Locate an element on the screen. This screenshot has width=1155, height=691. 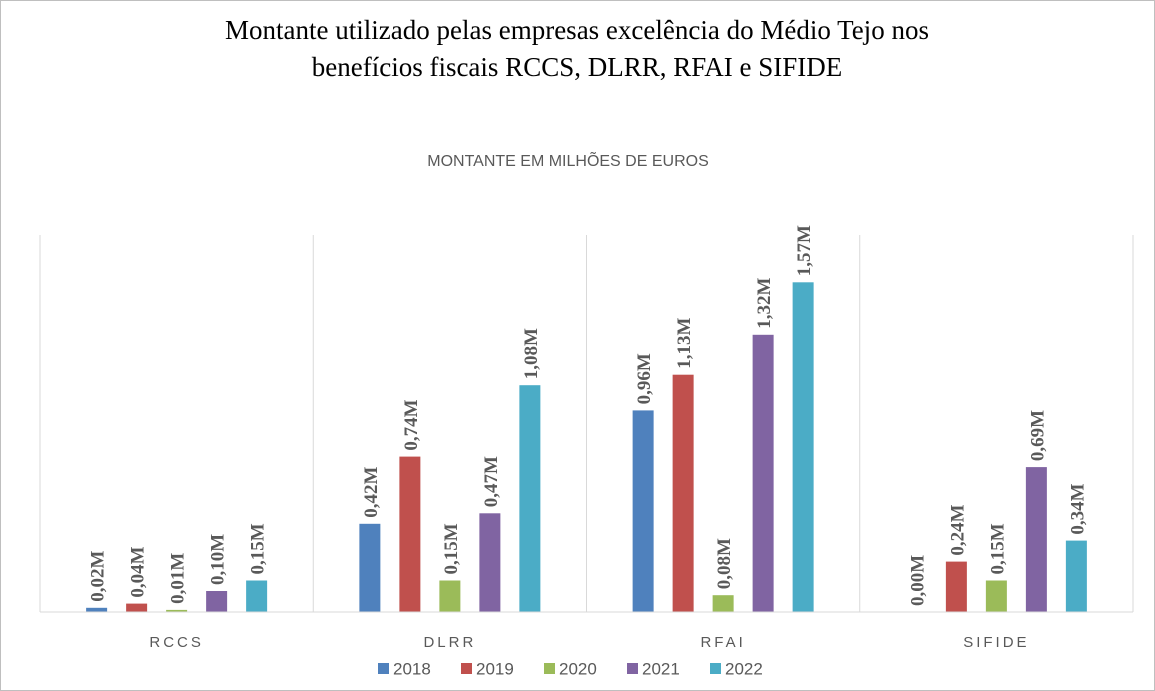
legend-label: 2018 is located at coordinates (412, 668).